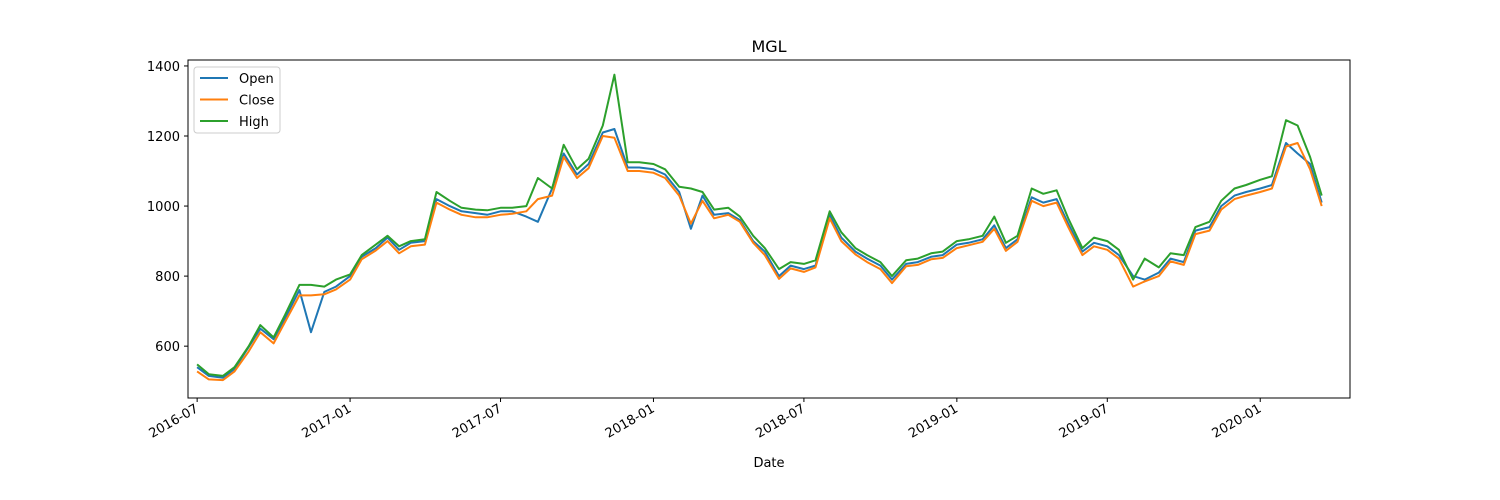 The image size is (1500, 500). What do you see at coordinates (327, 421) in the screenshot?
I see `x-tick-label: 2017-01` at bounding box center [327, 421].